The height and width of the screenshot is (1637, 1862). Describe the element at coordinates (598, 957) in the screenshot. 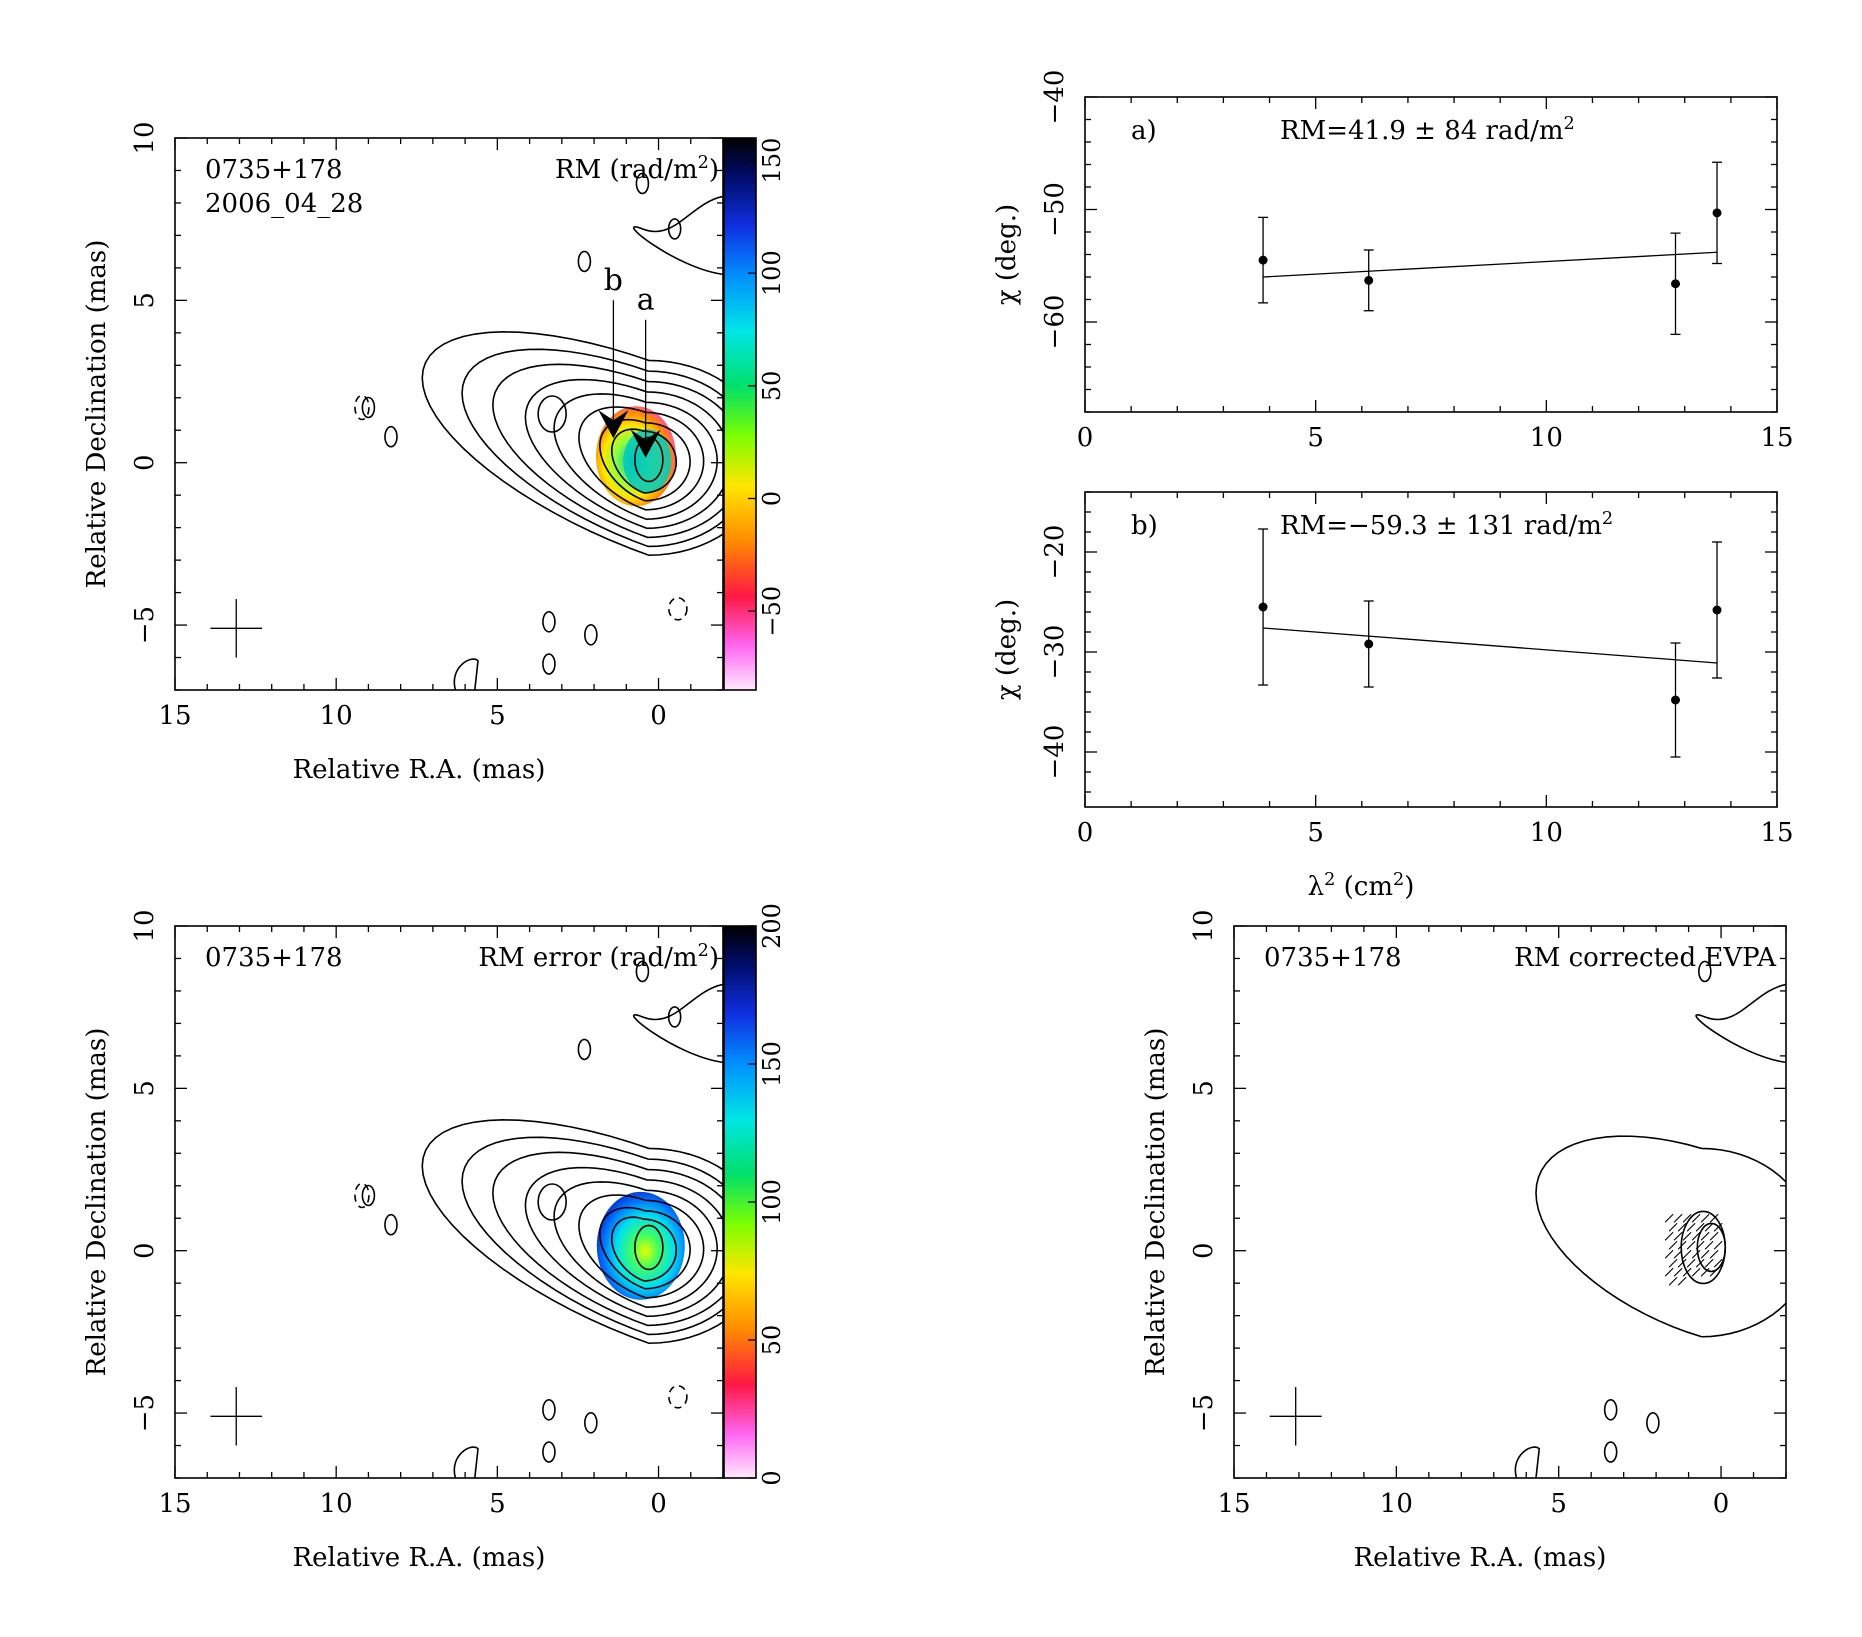

I see `colorbar-title: RM error (rad/m2)` at that location.